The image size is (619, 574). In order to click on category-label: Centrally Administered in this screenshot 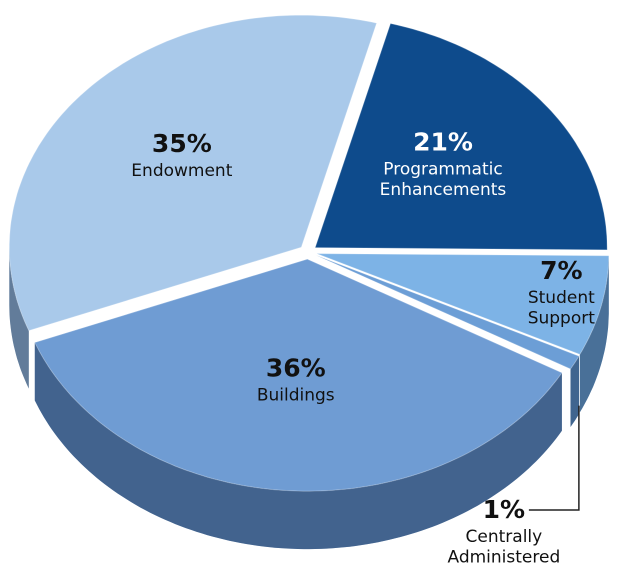, I will do `click(504, 547)`.